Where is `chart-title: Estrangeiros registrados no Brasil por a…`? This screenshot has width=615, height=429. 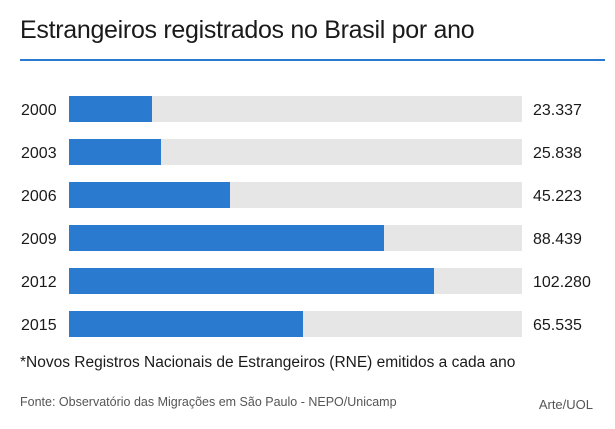 chart-title: Estrangeiros registrados no Brasil por a… is located at coordinates (247, 30).